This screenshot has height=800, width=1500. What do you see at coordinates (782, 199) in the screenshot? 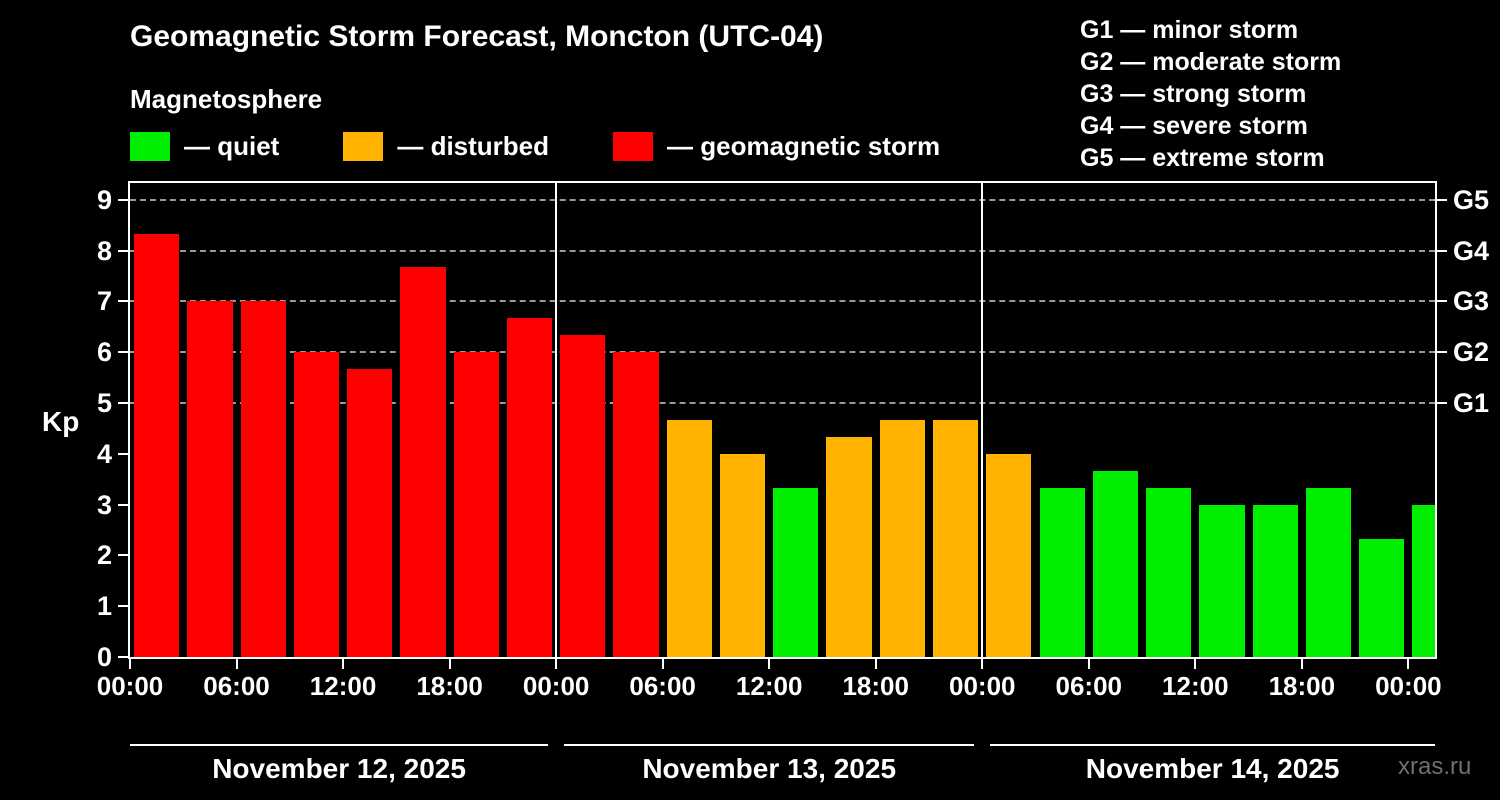
I see `gridline-g5` at bounding box center [782, 199].